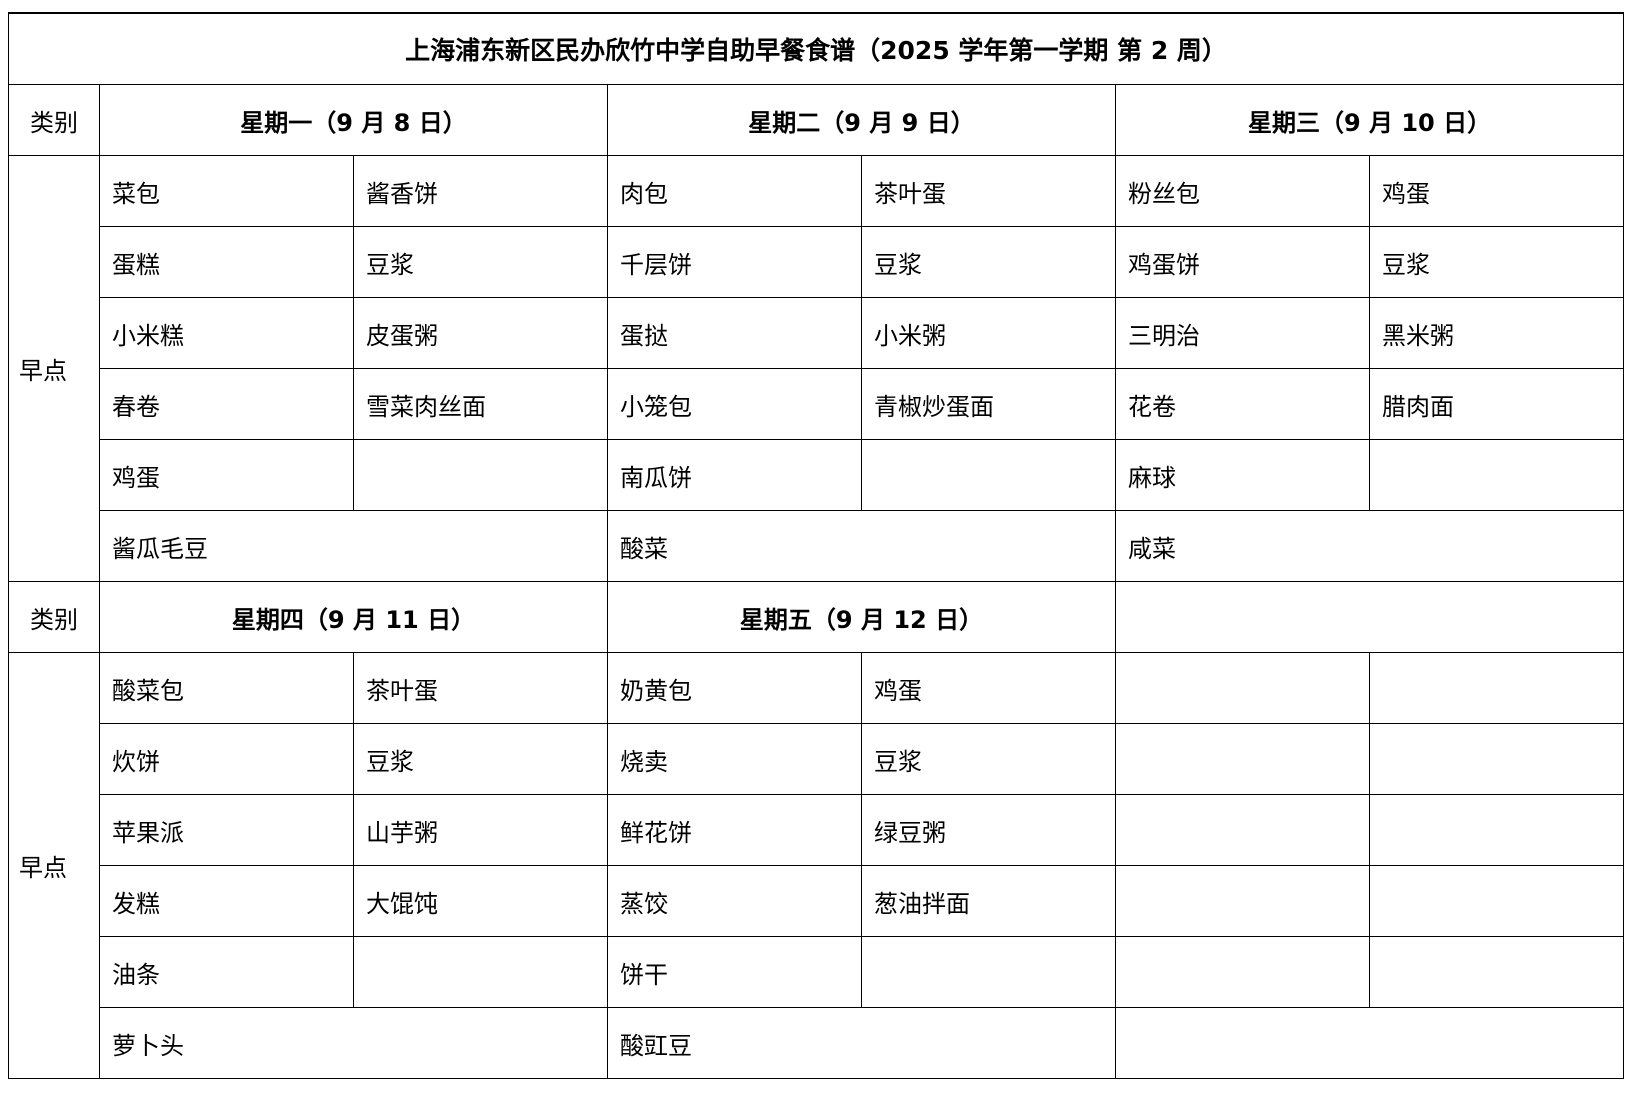 This screenshot has height=1096, width=1634. I want to click on menu-item: 青椒炒蛋面, so click(988, 404).